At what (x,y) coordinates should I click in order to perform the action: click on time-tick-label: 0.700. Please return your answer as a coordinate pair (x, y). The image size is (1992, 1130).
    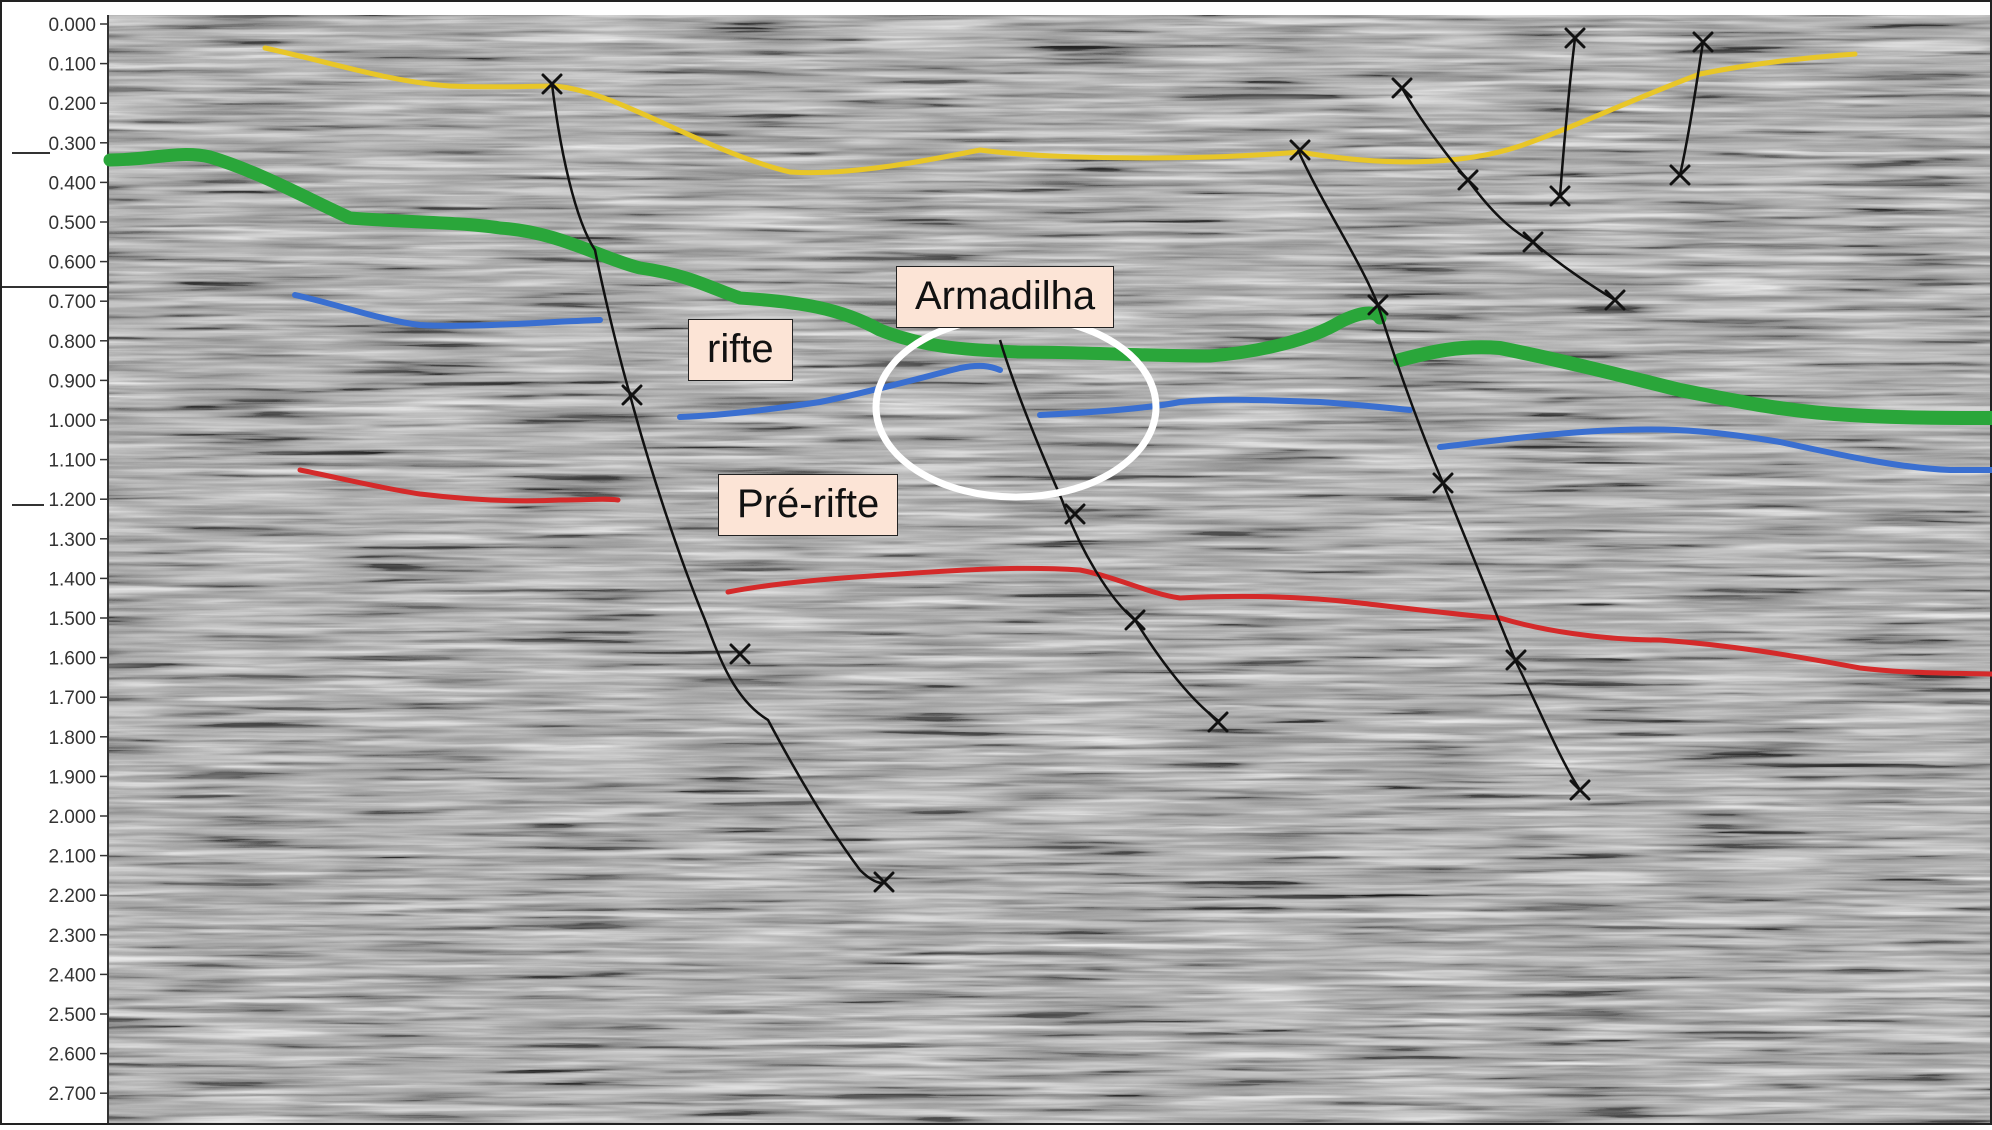
    Looking at the image, I should click on (72, 302).